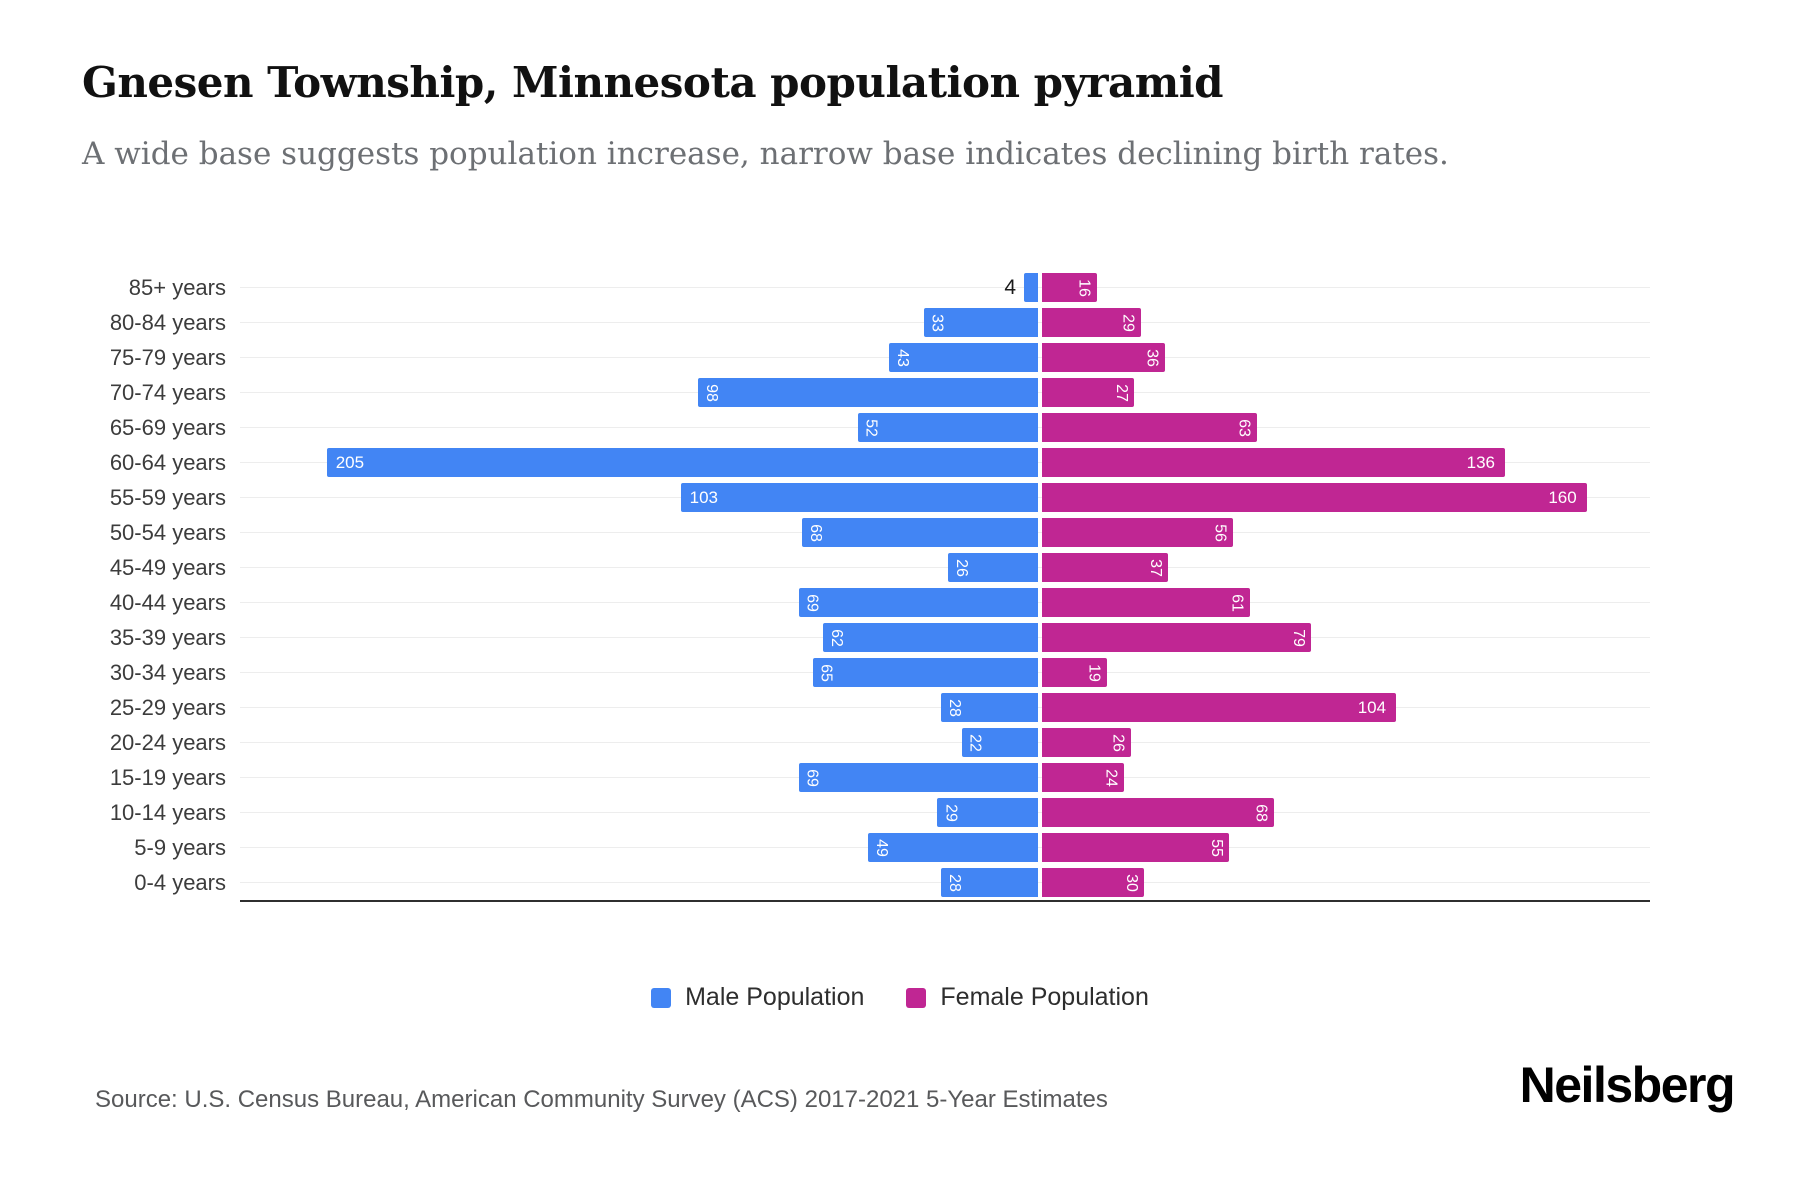 The height and width of the screenshot is (1200, 1800). Describe the element at coordinates (1152, 357) in the screenshot. I see `bar-value-label: 36` at that location.